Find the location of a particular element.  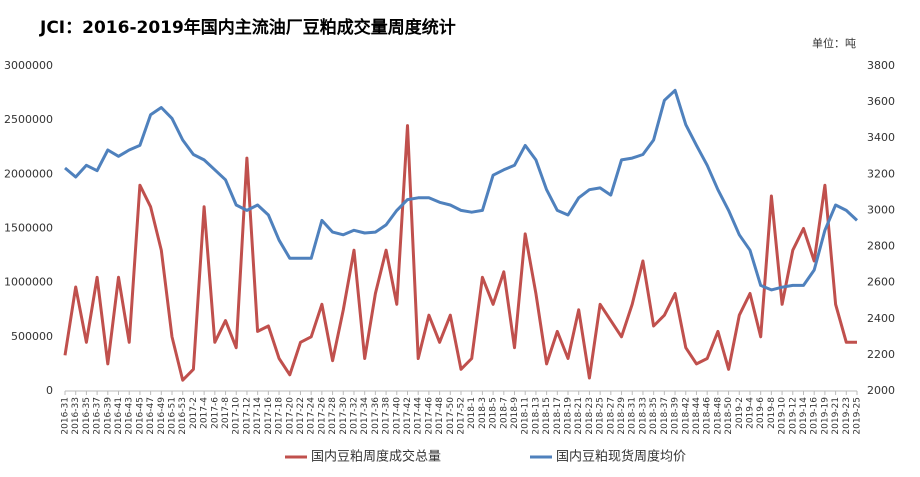

x-tick-label: 2017-40 is located at coordinates (397, 416).